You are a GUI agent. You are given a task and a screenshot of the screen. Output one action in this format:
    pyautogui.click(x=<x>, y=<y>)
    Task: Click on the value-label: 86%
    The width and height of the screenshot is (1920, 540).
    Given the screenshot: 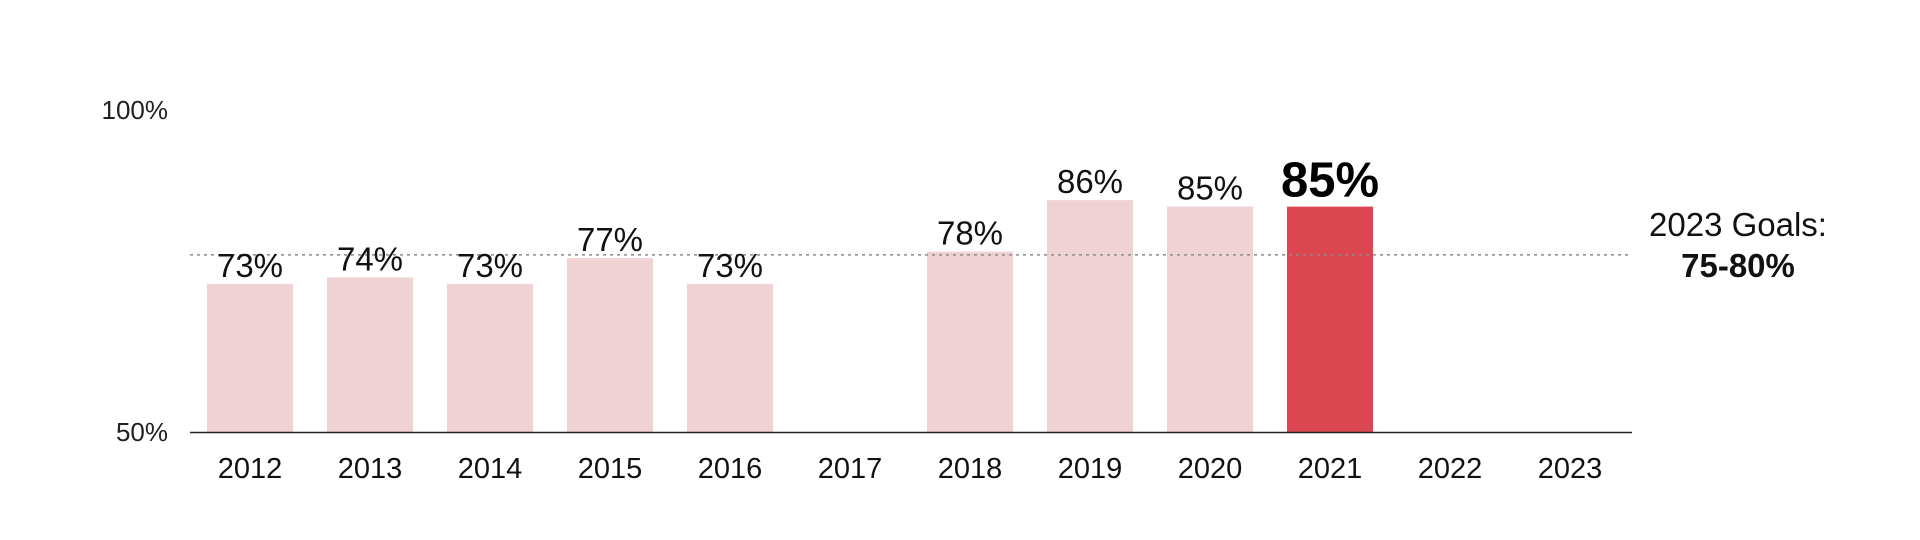 What is the action you would take?
    pyautogui.click(x=1090, y=181)
    